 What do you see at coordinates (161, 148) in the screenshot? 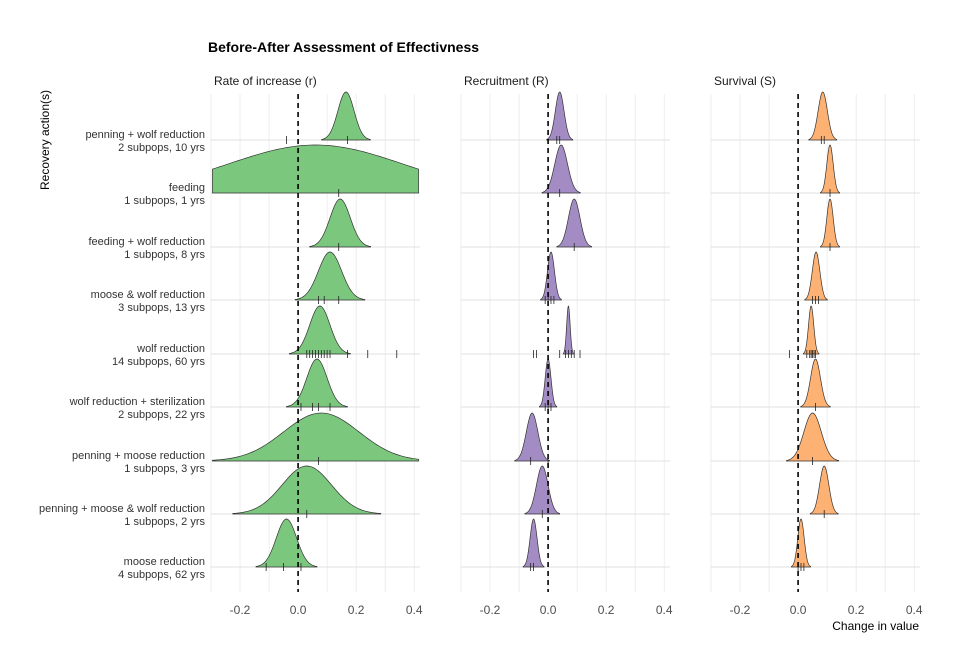
I see `category-sublabel: 2 subpops, 10 yrs` at bounding box center [161, 148].